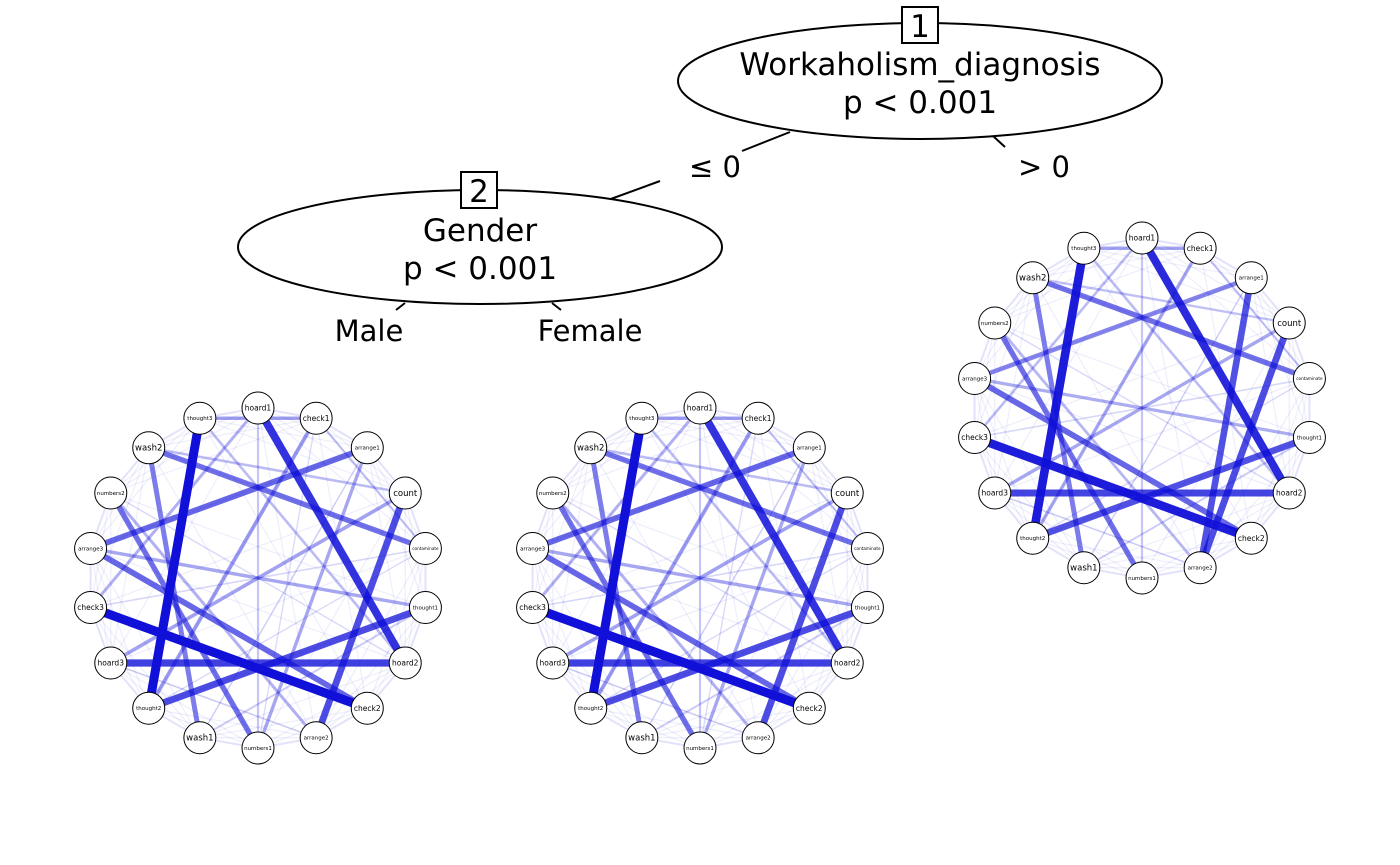 This screenshot has width=1400, height=865. I want to click on connector-root-right, so click(999, 141).